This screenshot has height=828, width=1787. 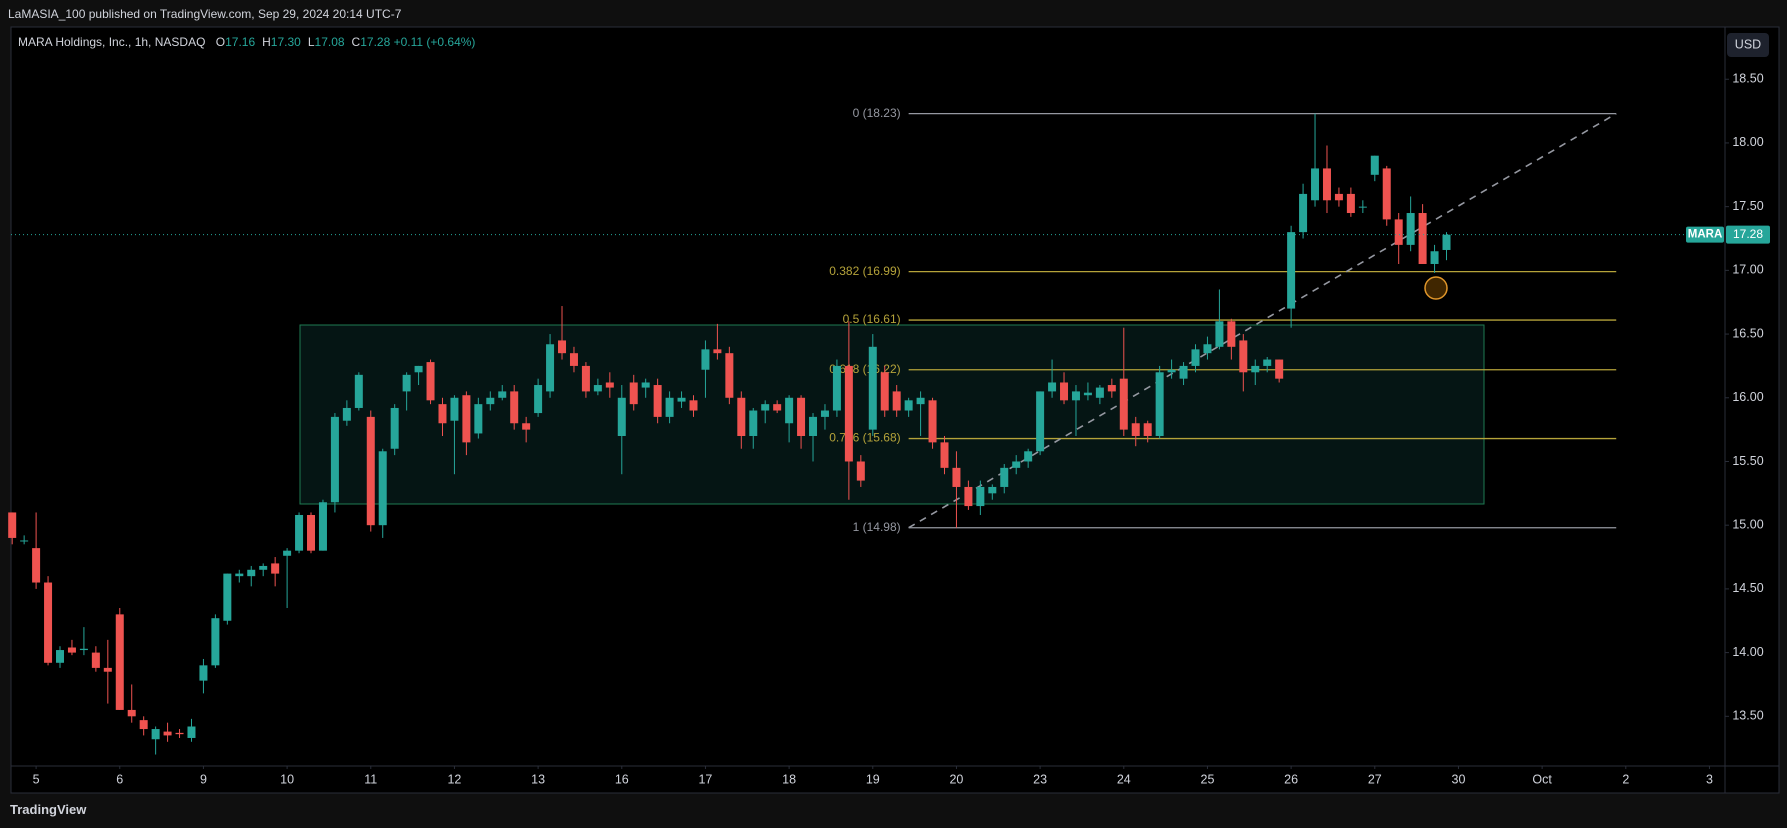 What do you see at coordinates (1747, 142) in the screenshot?
I see `y-tick-label: 18.00` at bounding box center [1747, 142].